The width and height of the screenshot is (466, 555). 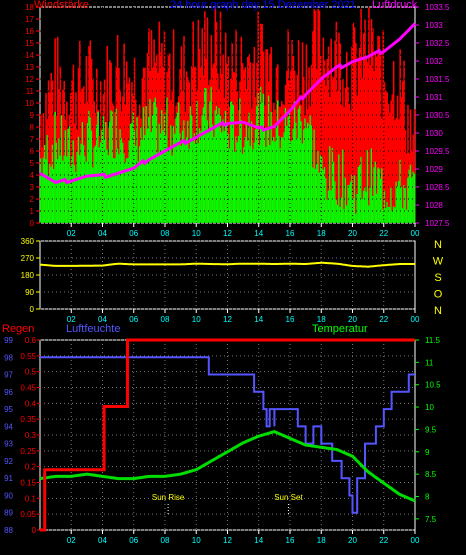 I want to click on humidity-tick-label: 96, so click(x=8, y=392).